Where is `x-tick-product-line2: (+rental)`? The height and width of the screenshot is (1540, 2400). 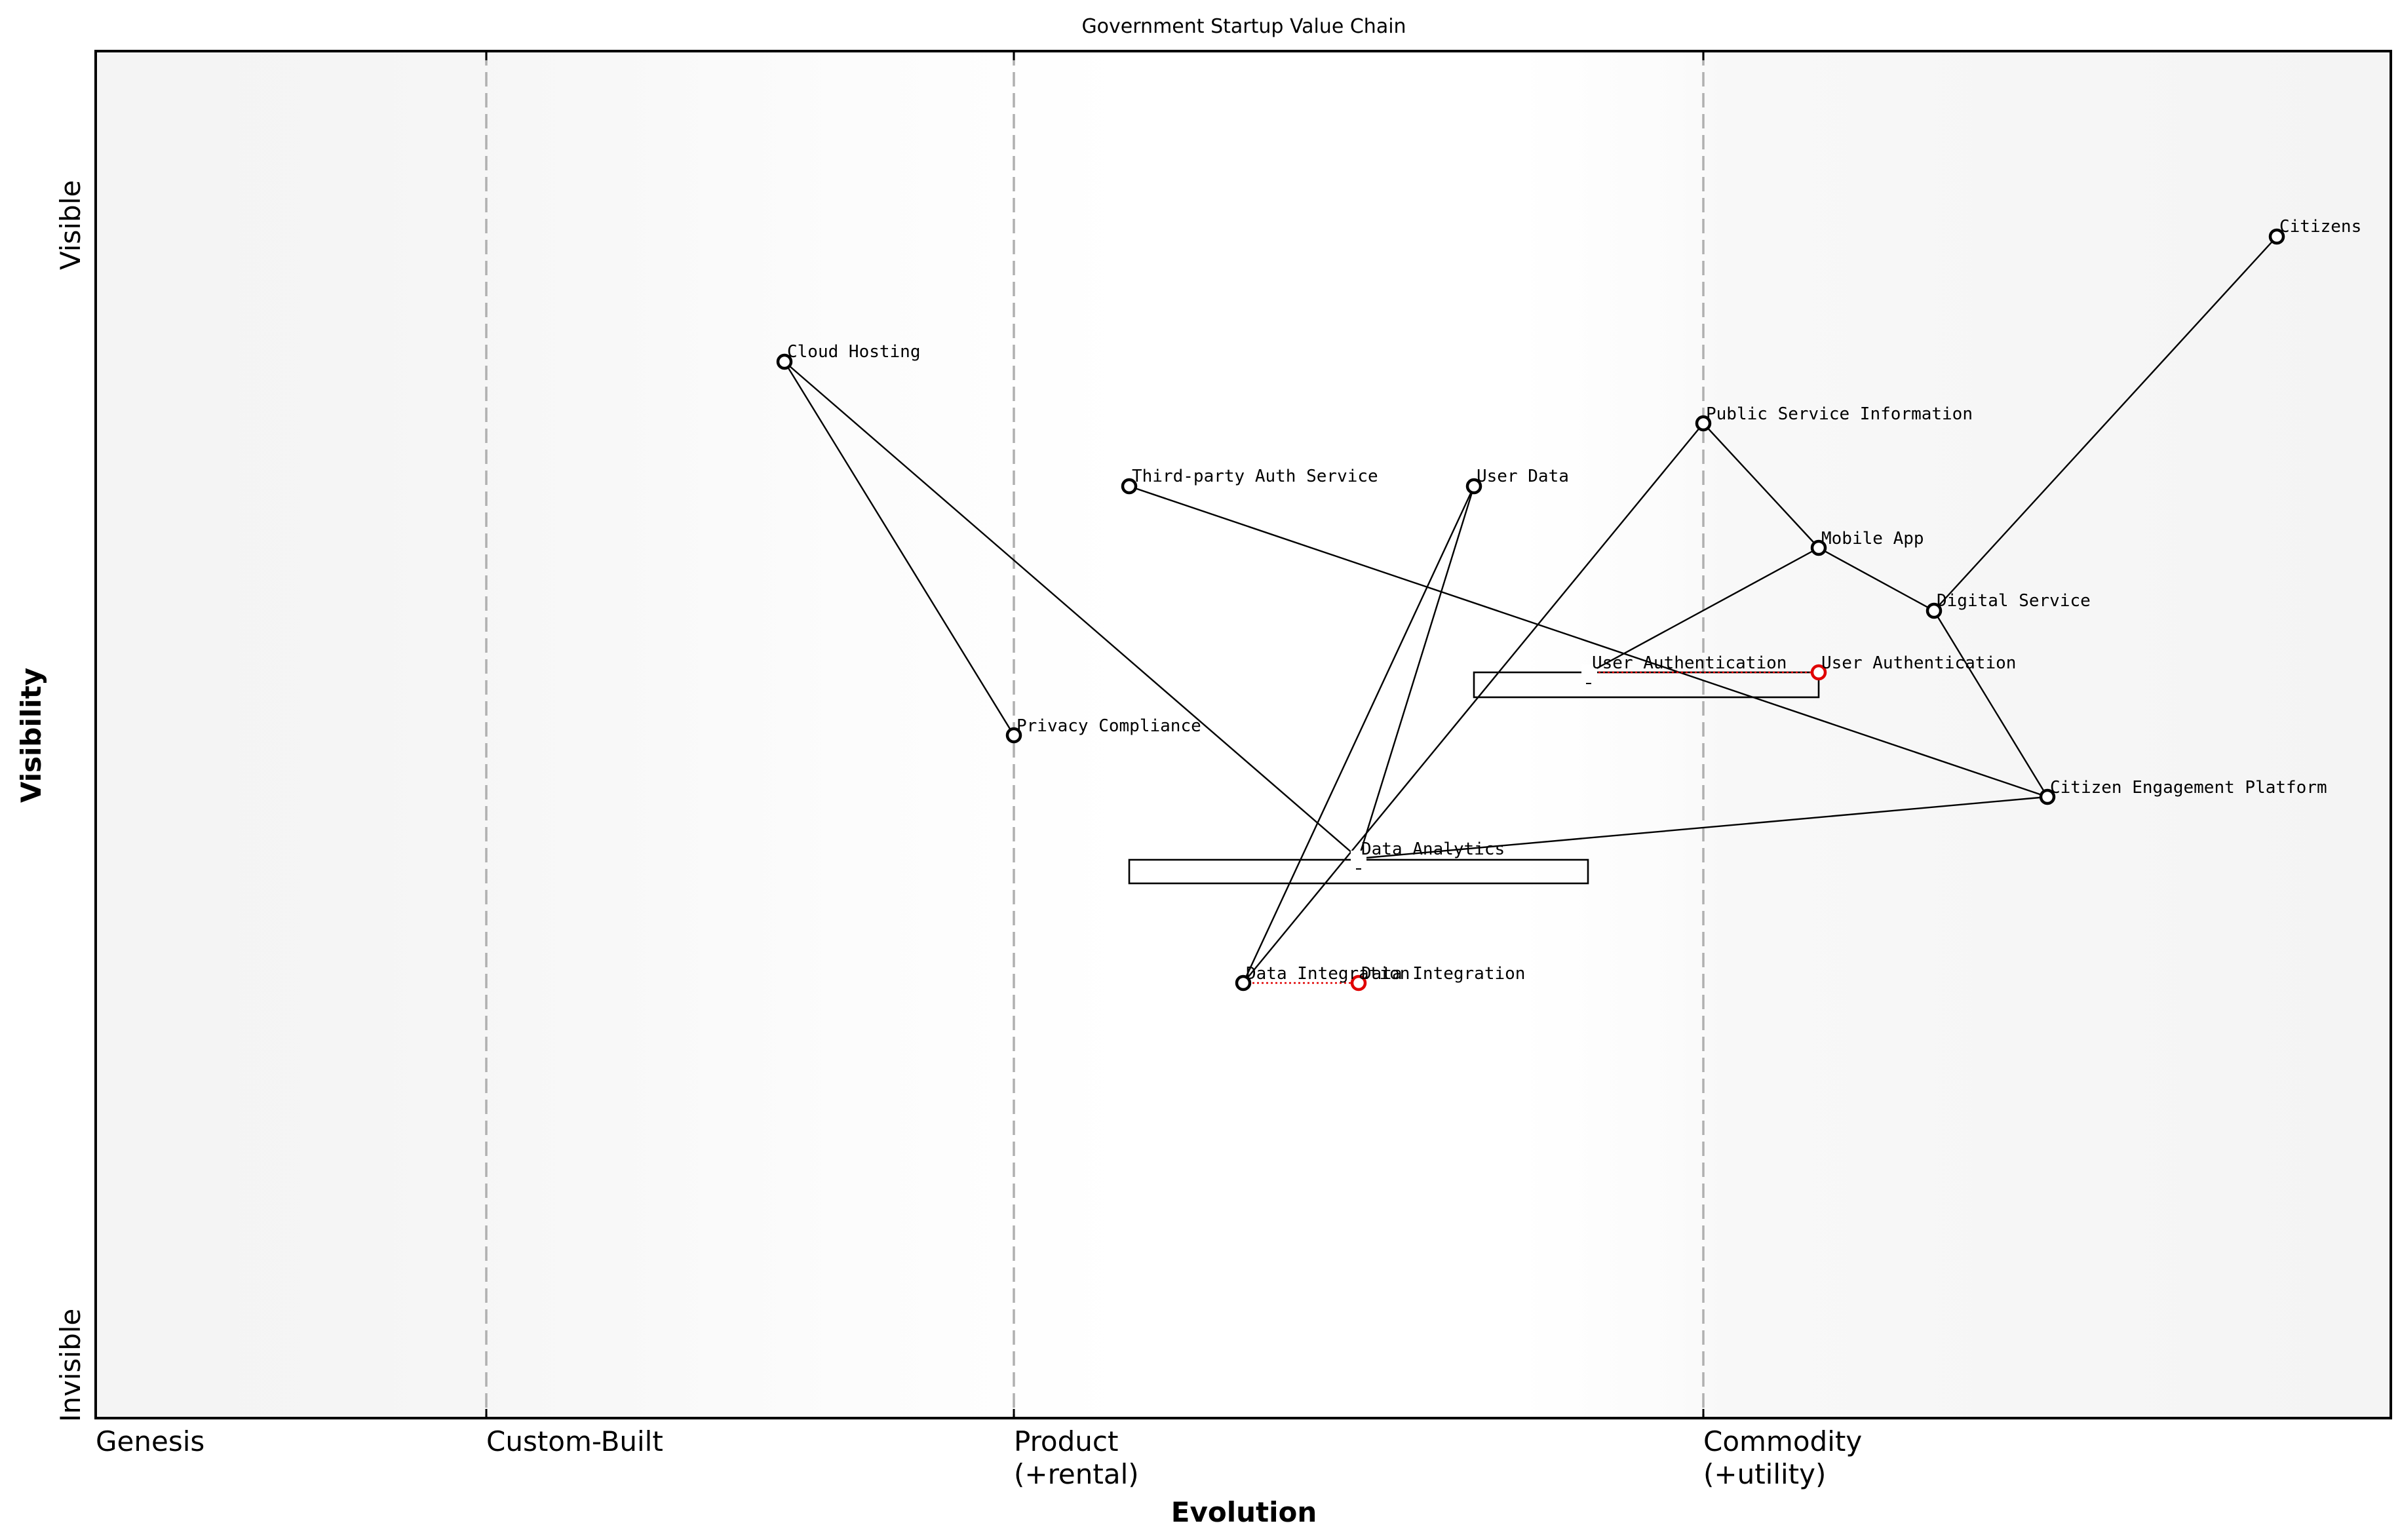
x-tick-product-line2: (+rental) is located at coordinates (1076, 1474).